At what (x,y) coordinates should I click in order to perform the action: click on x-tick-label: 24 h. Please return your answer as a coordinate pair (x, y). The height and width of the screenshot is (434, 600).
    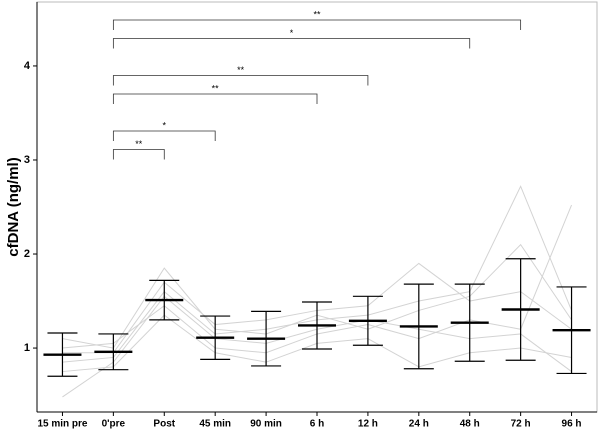
    Looking at the image, I should click on (419, 424).